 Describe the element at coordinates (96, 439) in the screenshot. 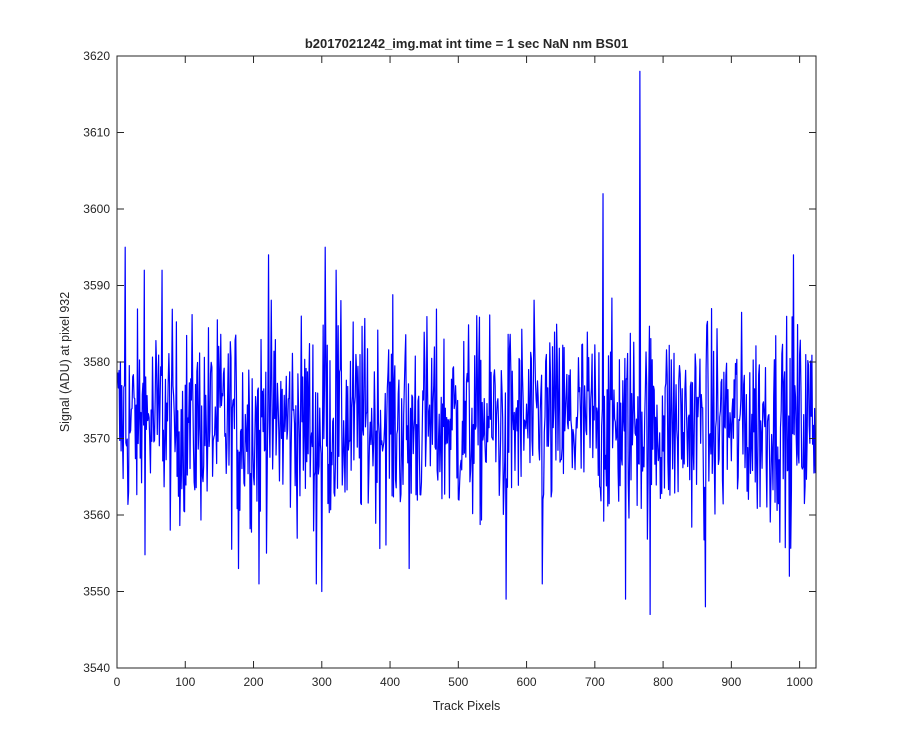

I see `y-tick-label-3570: 3570` at that location.